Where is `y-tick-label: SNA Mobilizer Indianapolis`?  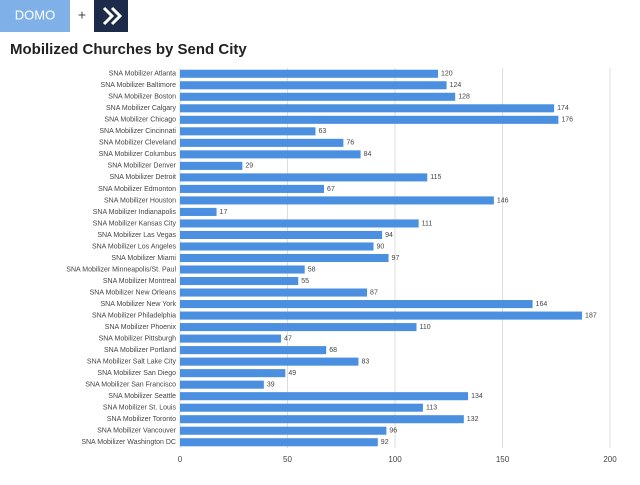
y-tick-label: SNA Mobilizer Indianapolis is located at coordinates (135, 212).